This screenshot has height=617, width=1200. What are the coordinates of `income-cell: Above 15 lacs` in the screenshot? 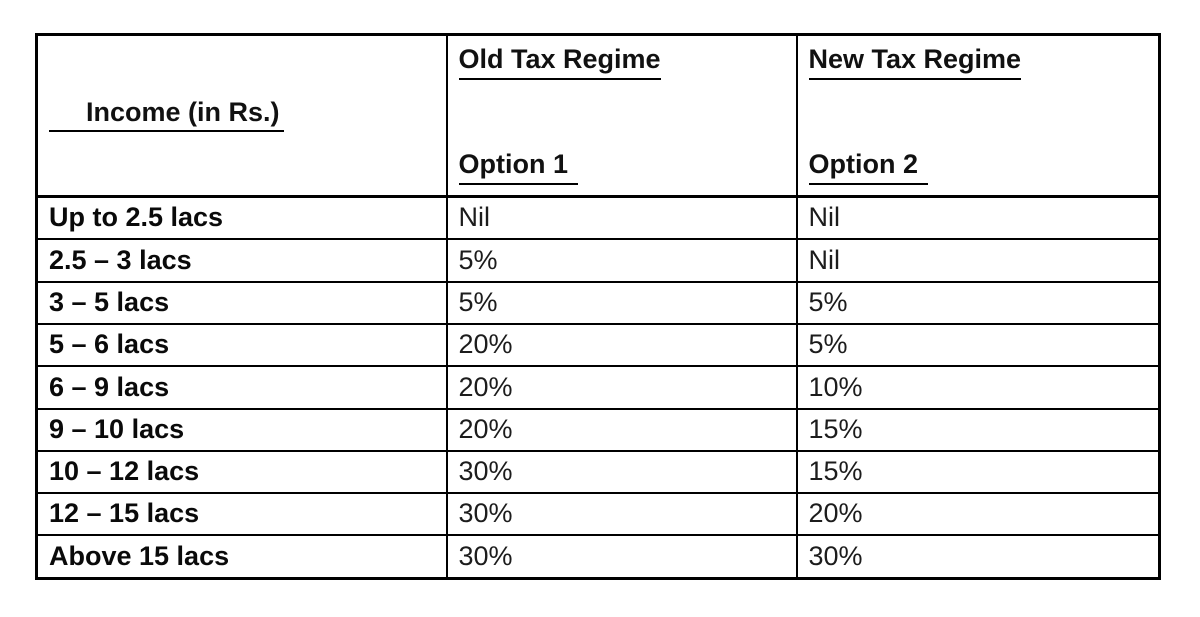 It's located at (241, 557).